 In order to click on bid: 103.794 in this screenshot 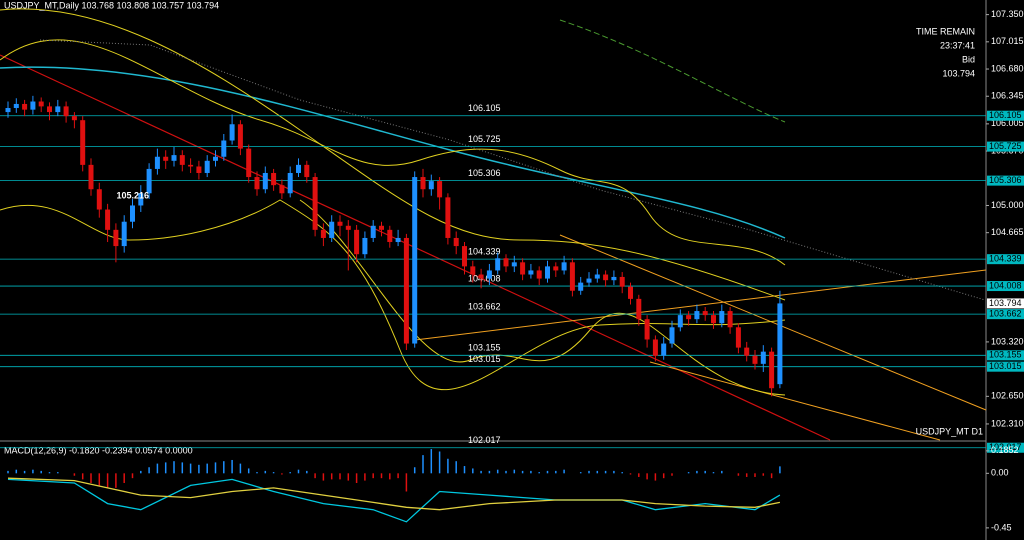, I will do `click(958, 73)`.